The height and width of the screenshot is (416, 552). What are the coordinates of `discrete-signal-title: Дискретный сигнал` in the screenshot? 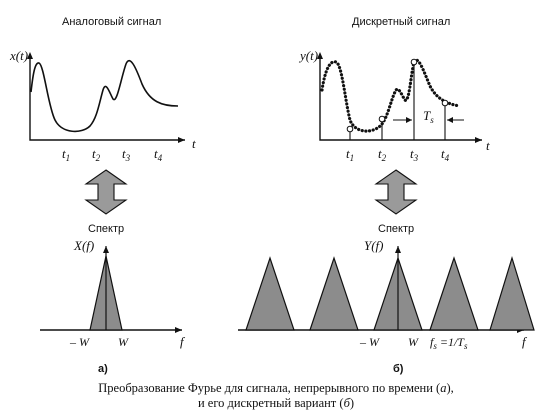 It's located at (401, 22).